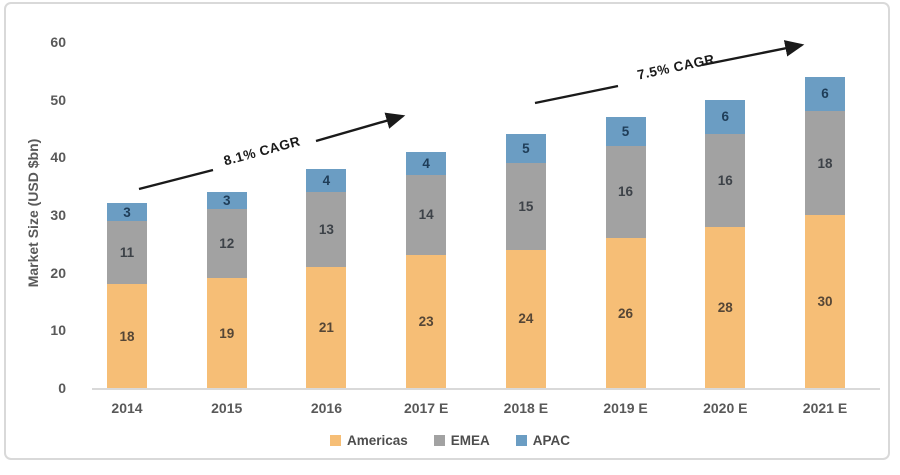 Image resolution: width=900 pixels, height=475 pixels. I want to click on bar-value-label: 11, so click(127, 252).